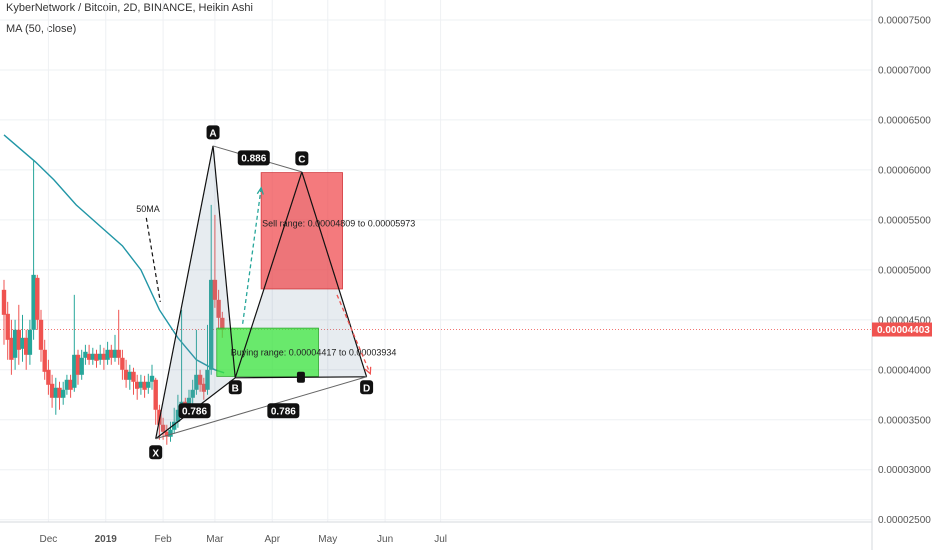  I want to click on point-badge-a, so click(213, 132).